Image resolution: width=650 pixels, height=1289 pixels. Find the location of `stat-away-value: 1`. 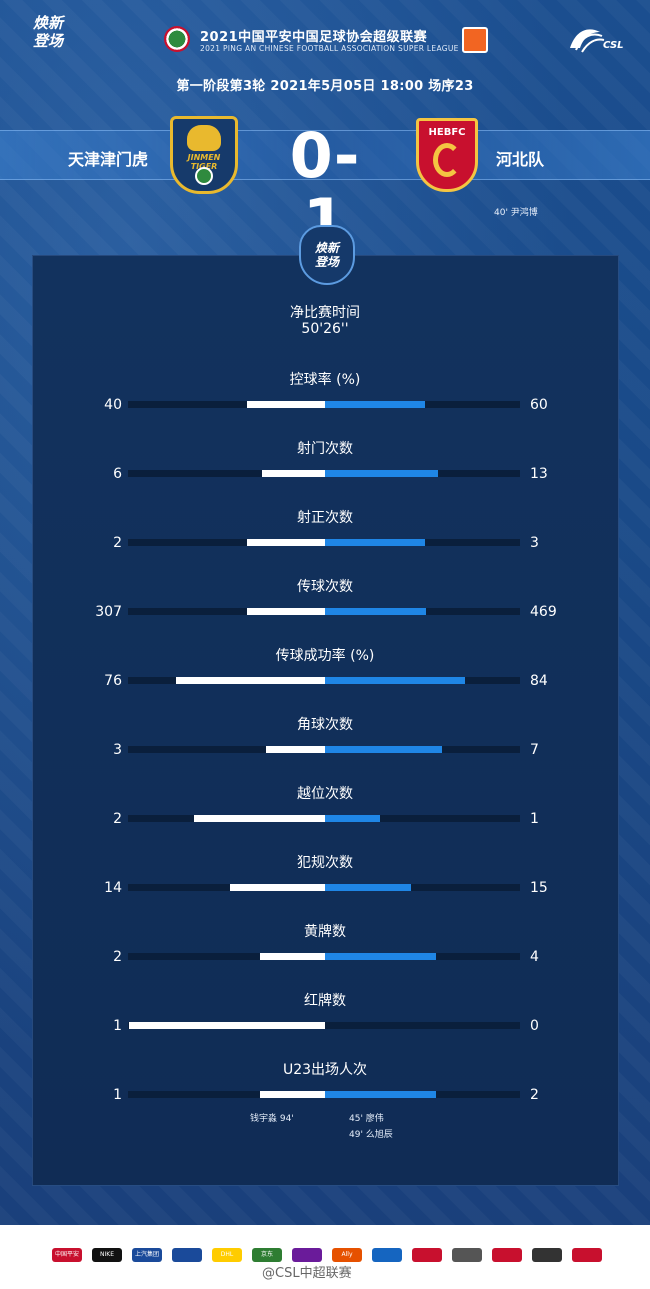

stat-away-value: 1 is located at coordinates (534, 819).